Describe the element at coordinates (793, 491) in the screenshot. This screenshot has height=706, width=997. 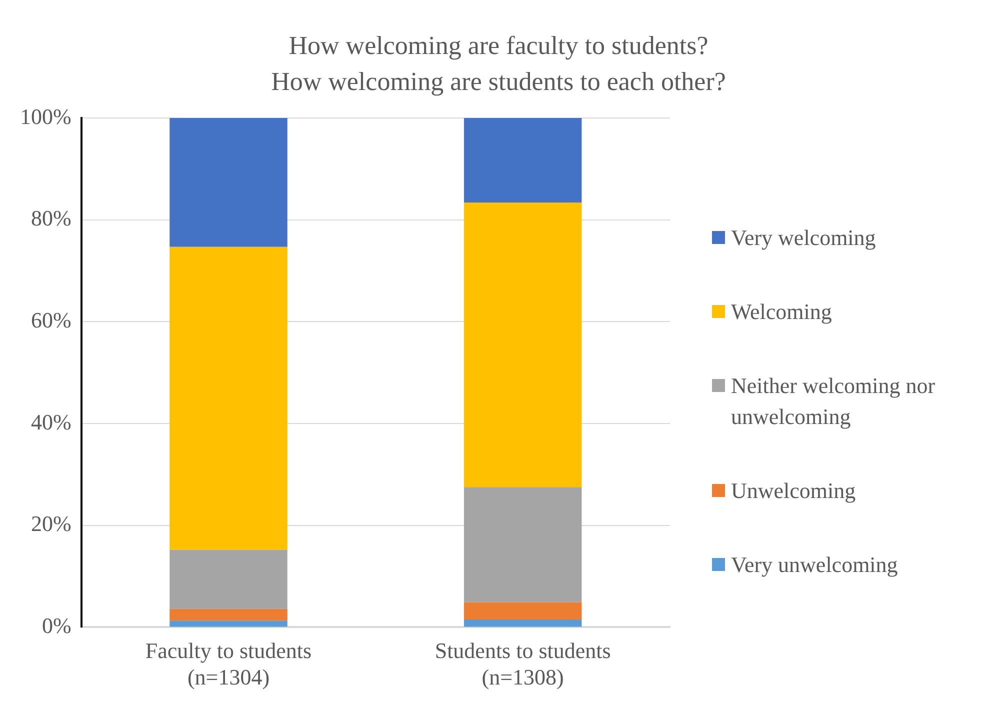
I see `legend-label: Unwelcoming` at that location.